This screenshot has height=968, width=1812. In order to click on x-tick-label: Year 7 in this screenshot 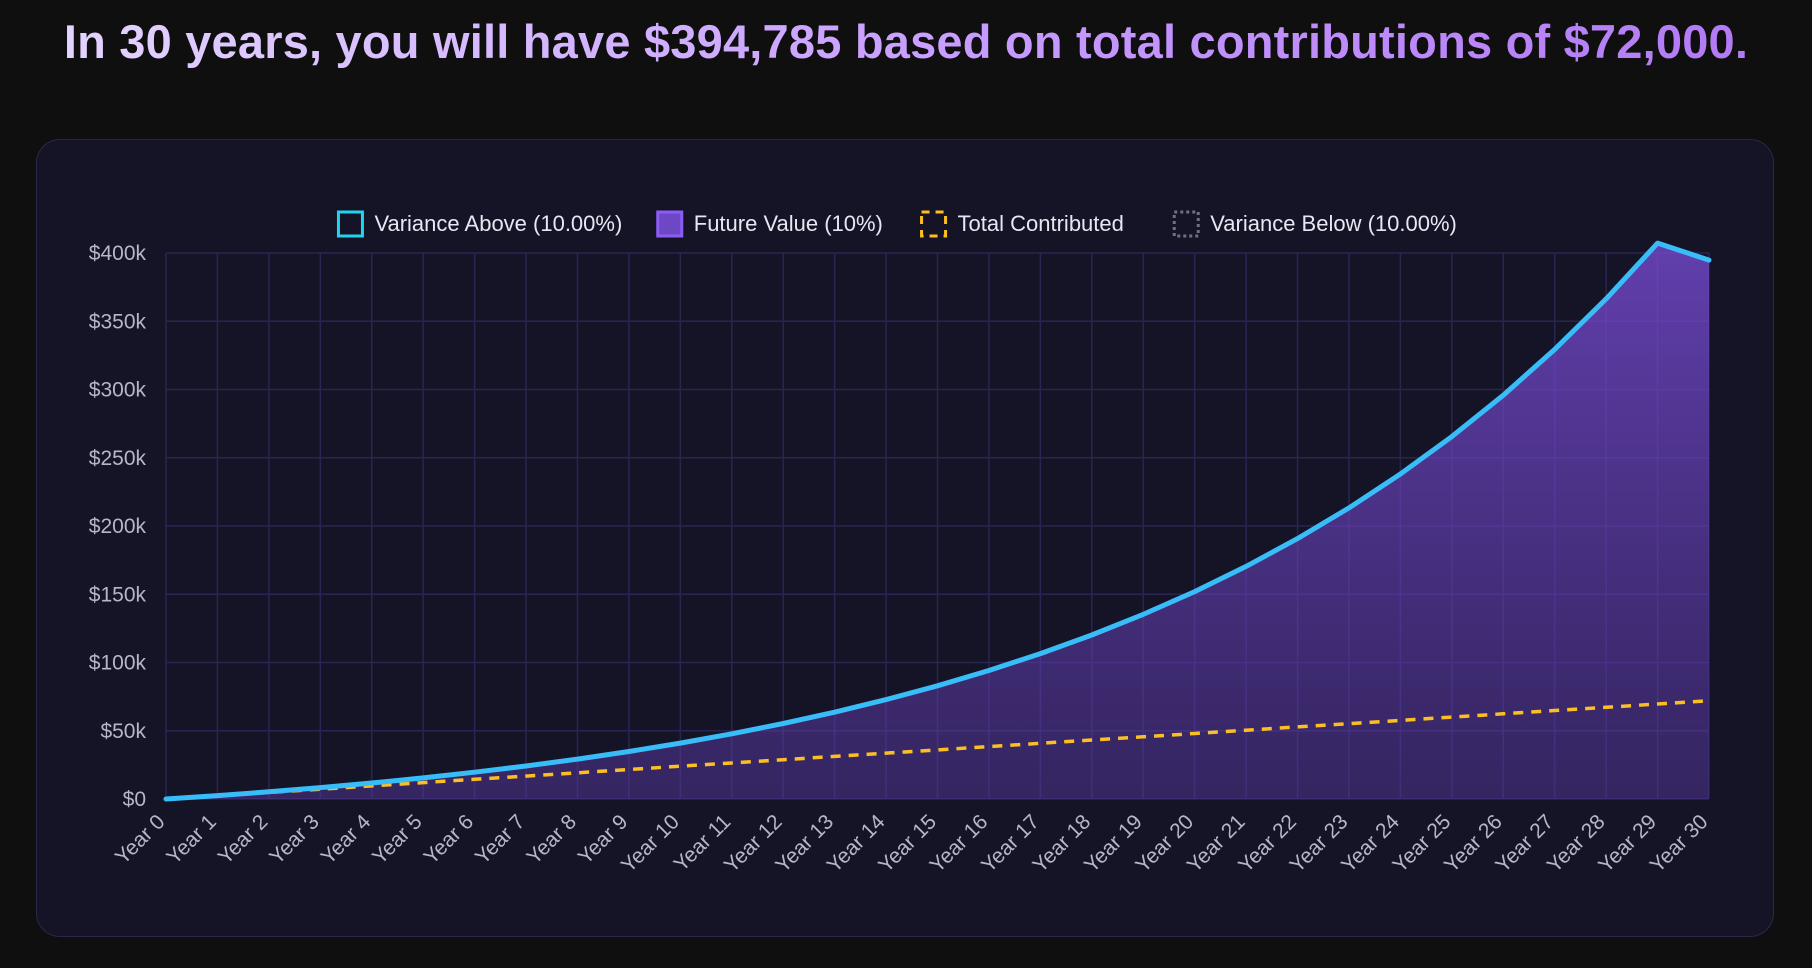, I will do `click(500, 839)`.